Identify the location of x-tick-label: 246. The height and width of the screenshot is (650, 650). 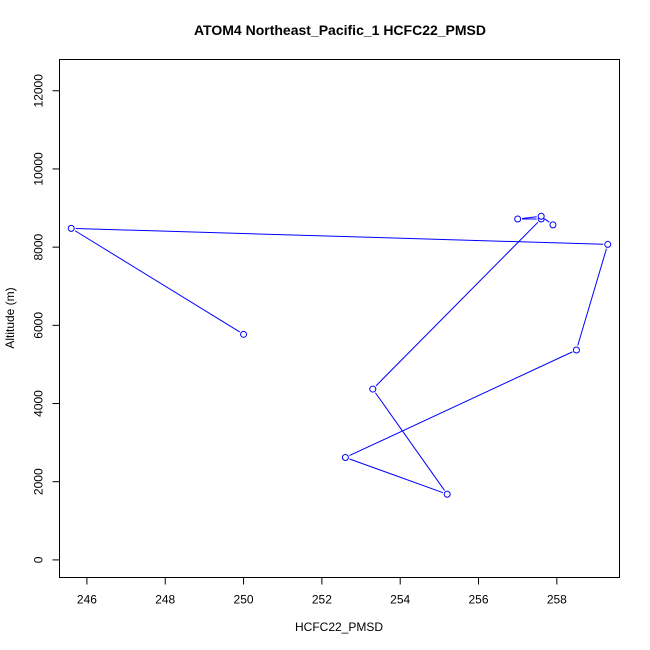
(87, 600).